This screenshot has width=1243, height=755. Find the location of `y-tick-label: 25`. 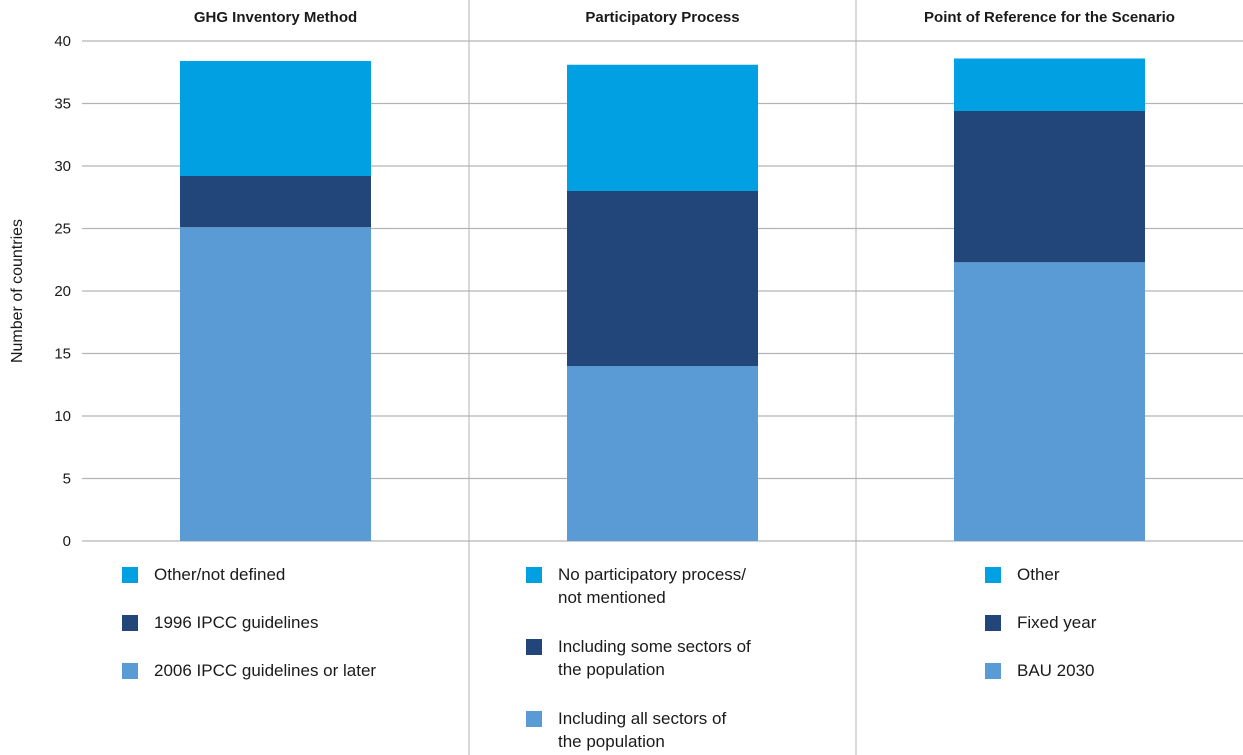

y-tick-label: 25 is located at coordinates (62, 229).